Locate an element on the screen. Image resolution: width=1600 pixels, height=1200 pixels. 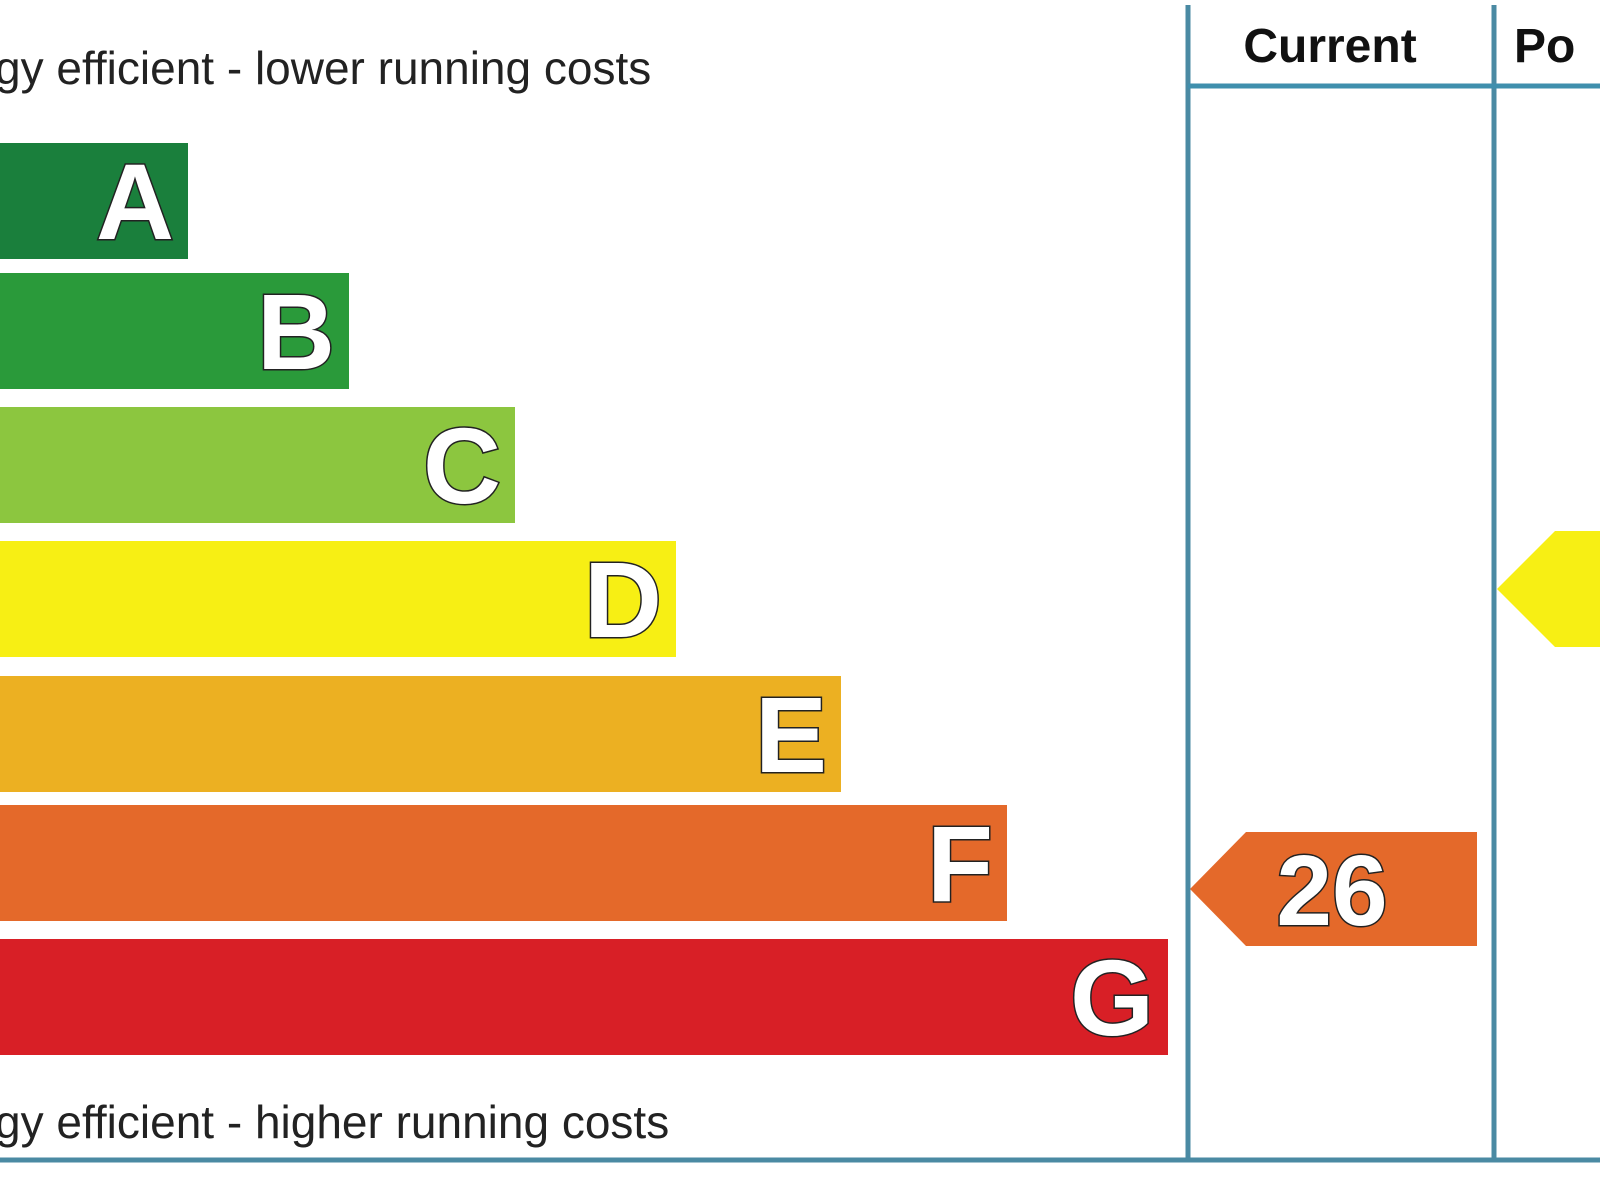
band-label-c: C is located at coordinates (462, 465).